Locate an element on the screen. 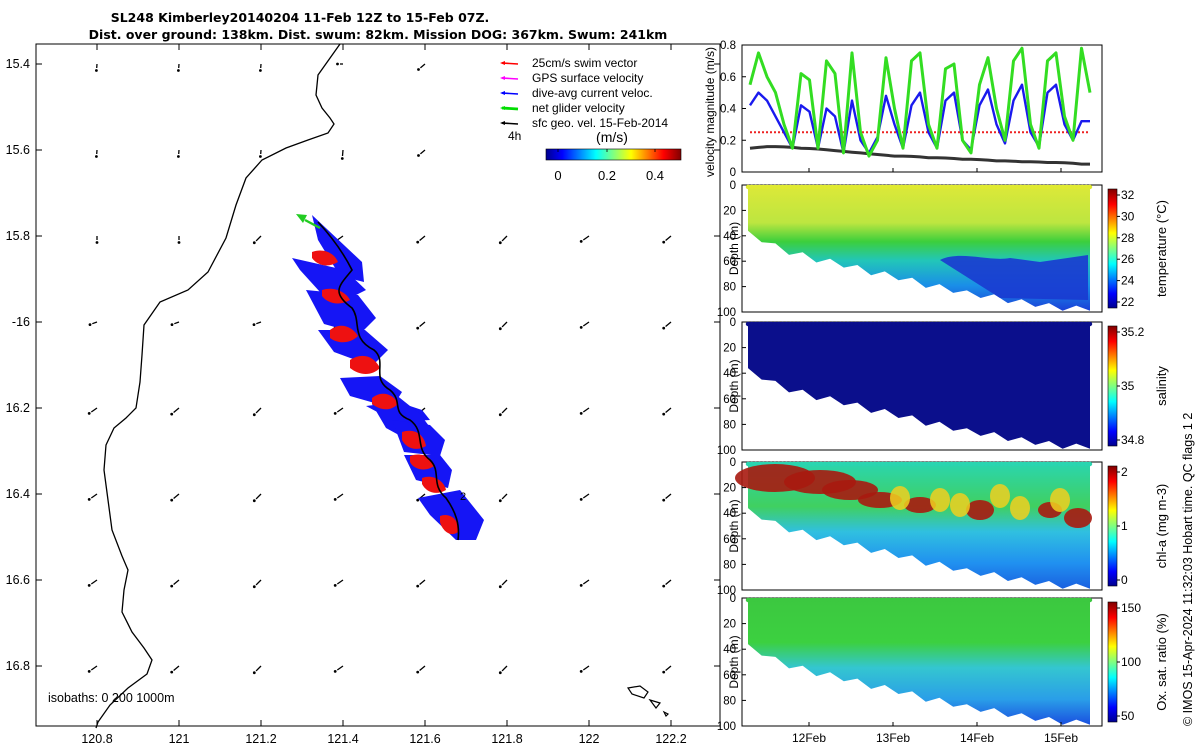 This screenshot has height=750, width=1200. velocity-series-line is located at coordinates (920, 102).